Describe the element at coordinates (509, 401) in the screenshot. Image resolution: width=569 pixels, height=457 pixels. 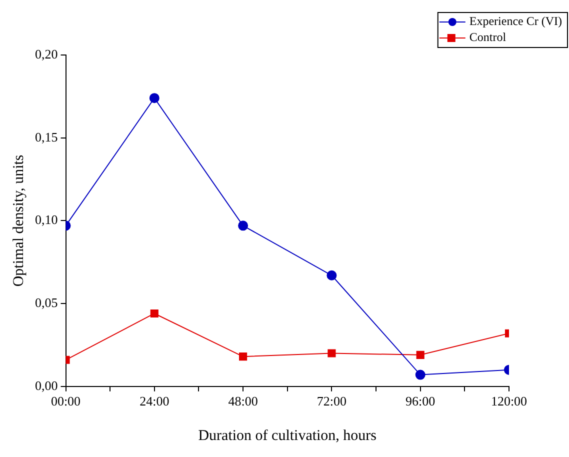
I see `x-tick-label: 120:00` at that location.